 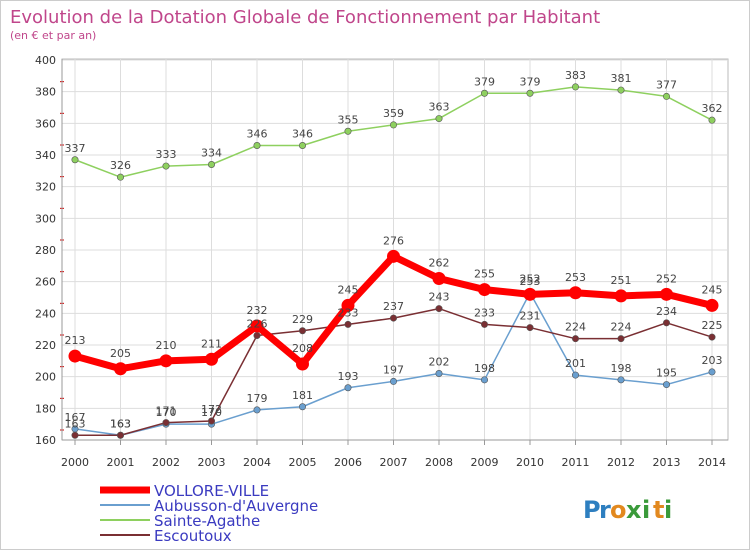 I want to click on data-label-2-2012: 381, so click(x=621, y=78).